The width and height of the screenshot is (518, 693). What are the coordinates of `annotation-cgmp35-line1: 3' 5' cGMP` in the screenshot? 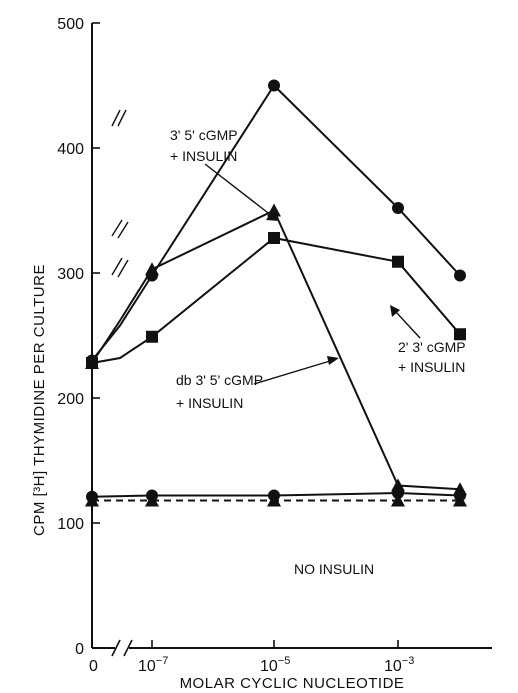 It's located at (204, 135).